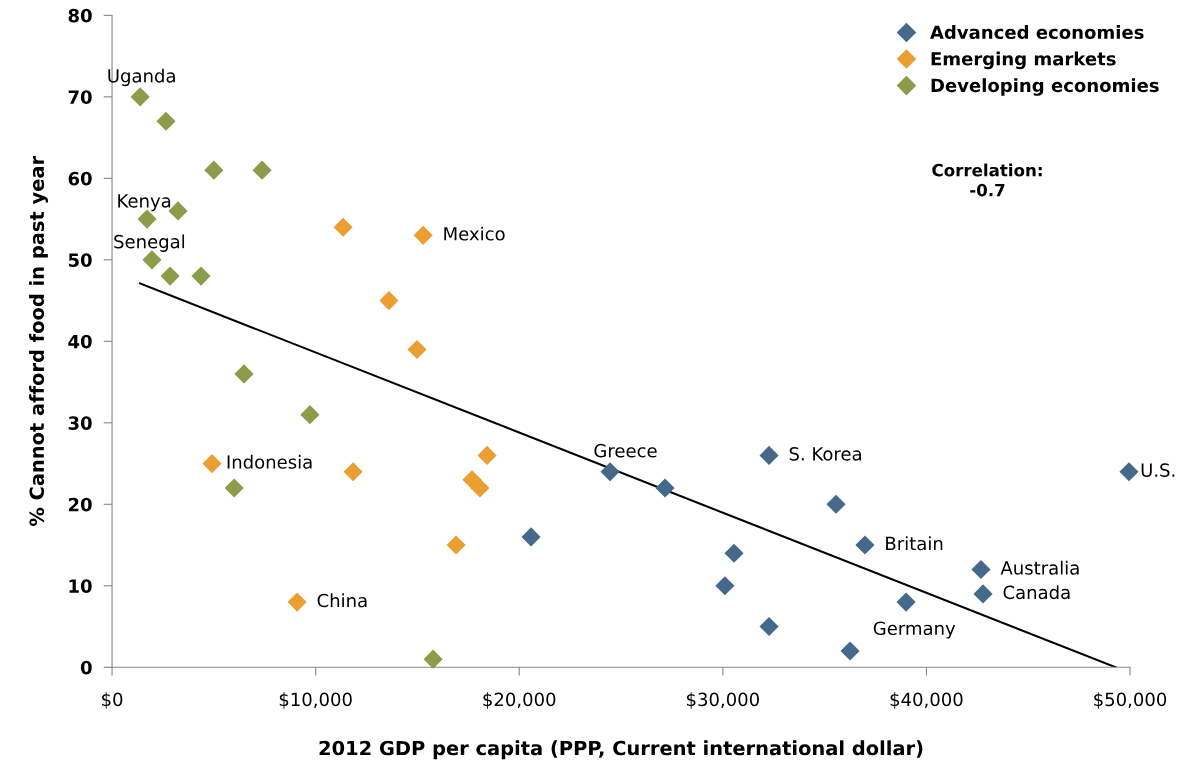  Describe the element at coordinates (80, 260) in the screenshot. I see `y-tick-label: 50` at that location.